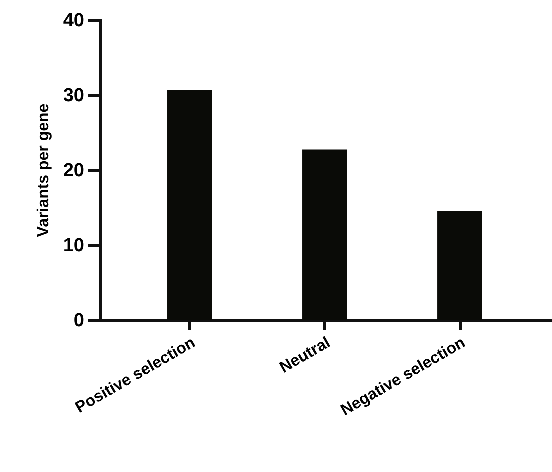  I want to click on y-axis-title: Variants per gene, so click(43, 171).